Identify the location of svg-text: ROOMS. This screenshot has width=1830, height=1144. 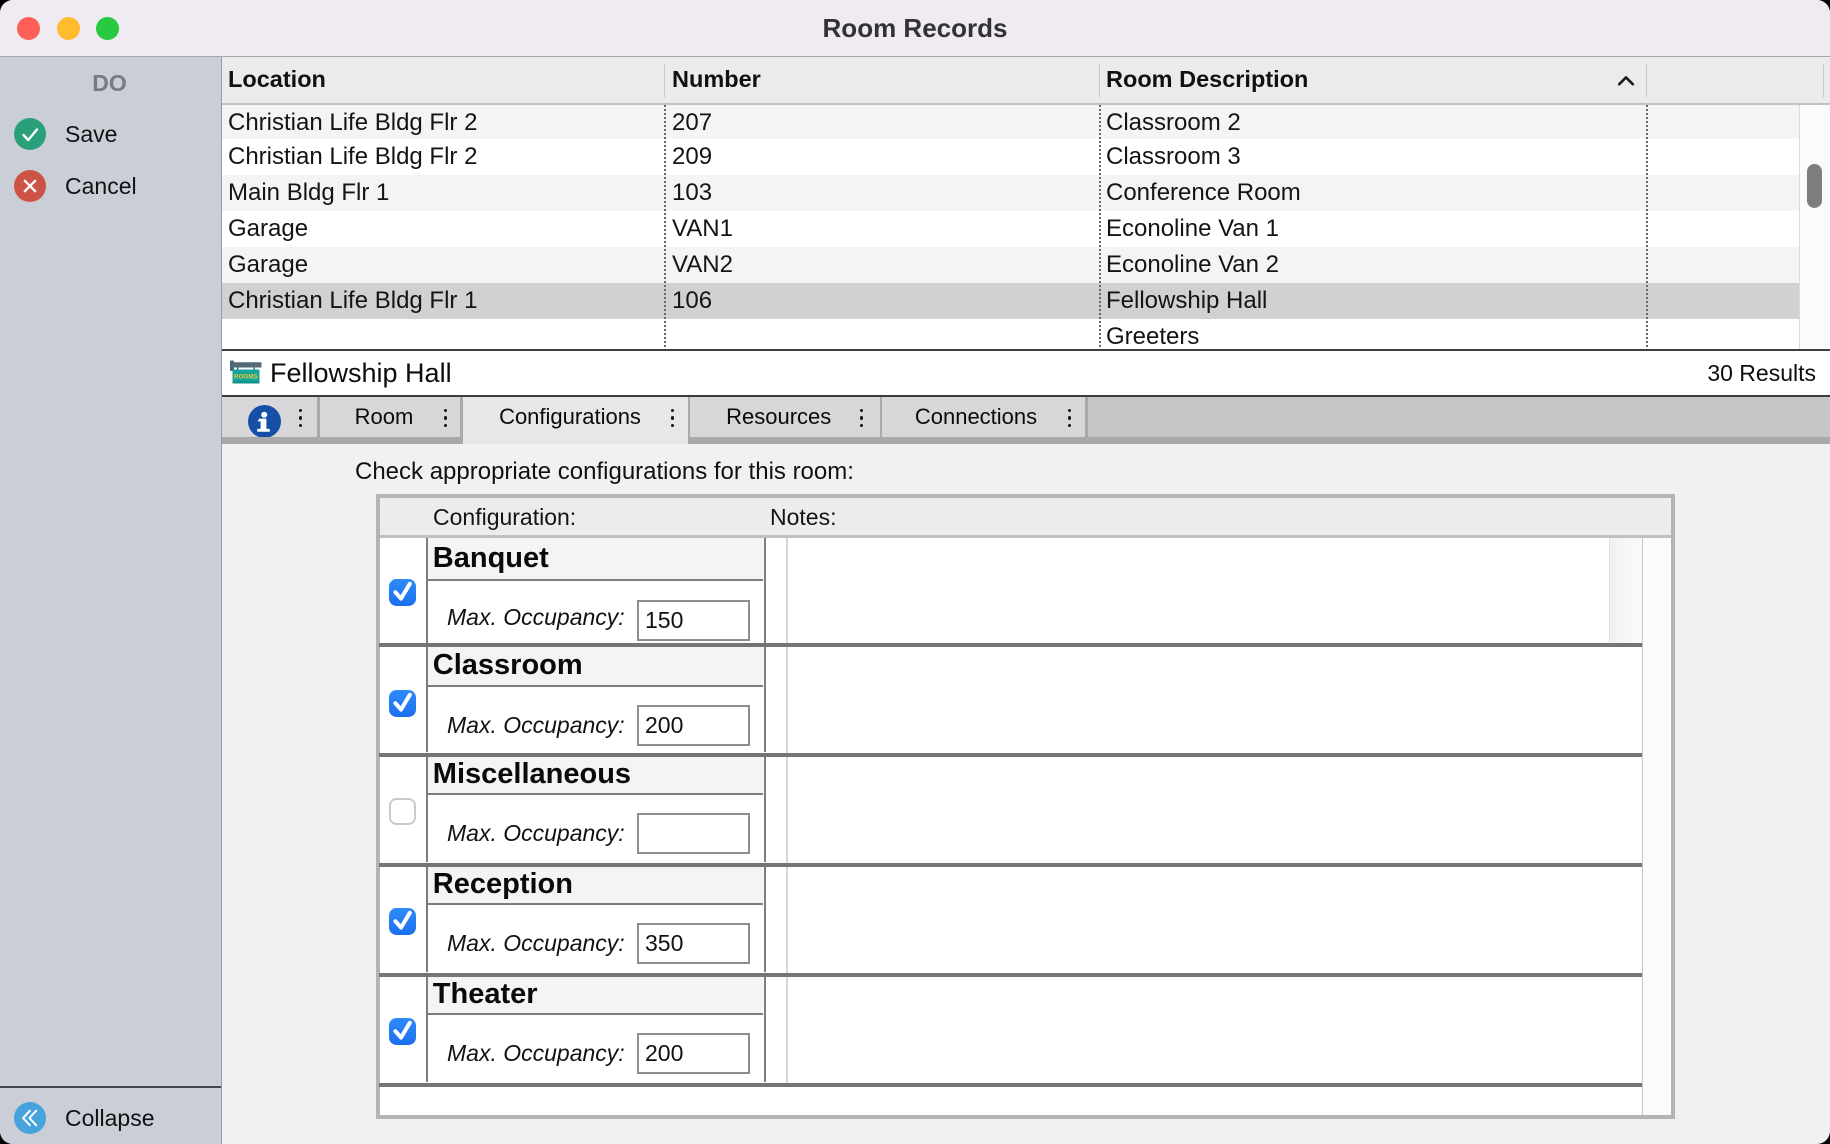
(246, 377).